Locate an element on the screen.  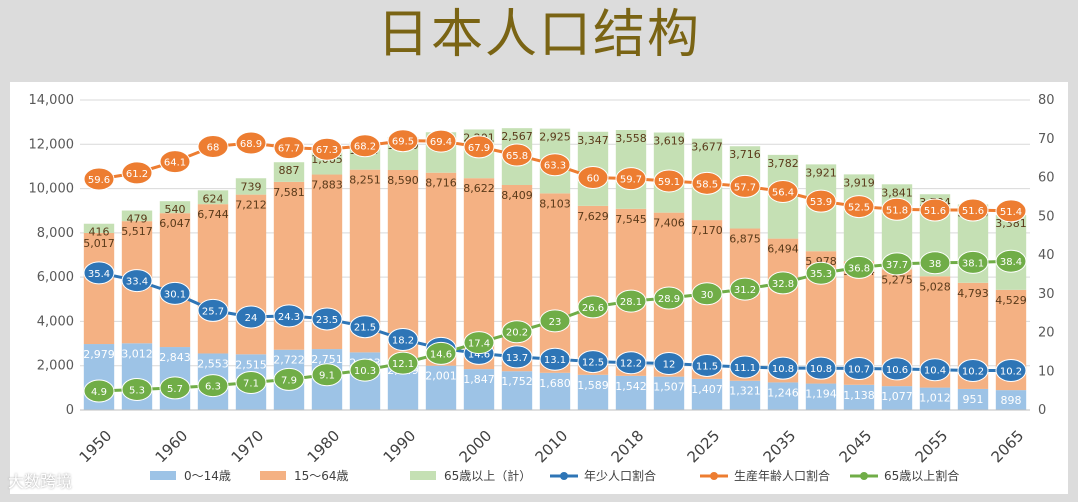
line-point-label: 58.5 is located at coordinates (707, 184).